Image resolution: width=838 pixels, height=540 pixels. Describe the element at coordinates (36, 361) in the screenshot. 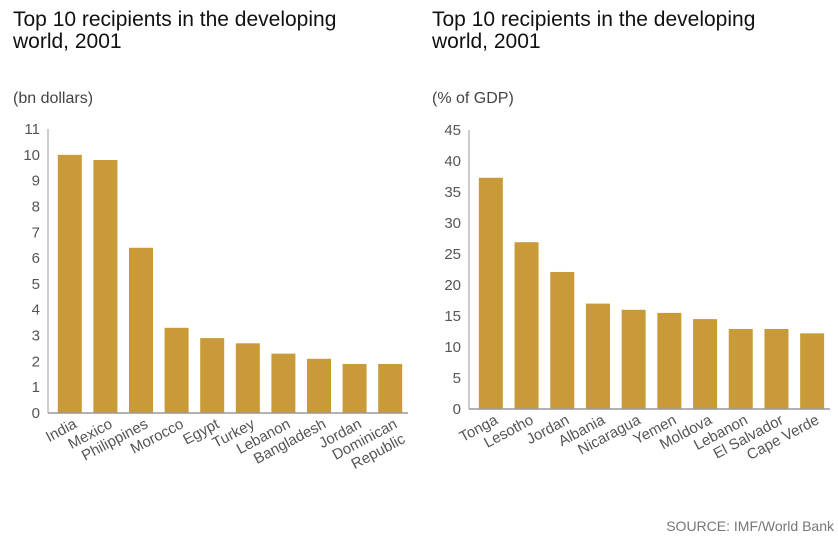

I see `y-tick-label: 2` at that location.